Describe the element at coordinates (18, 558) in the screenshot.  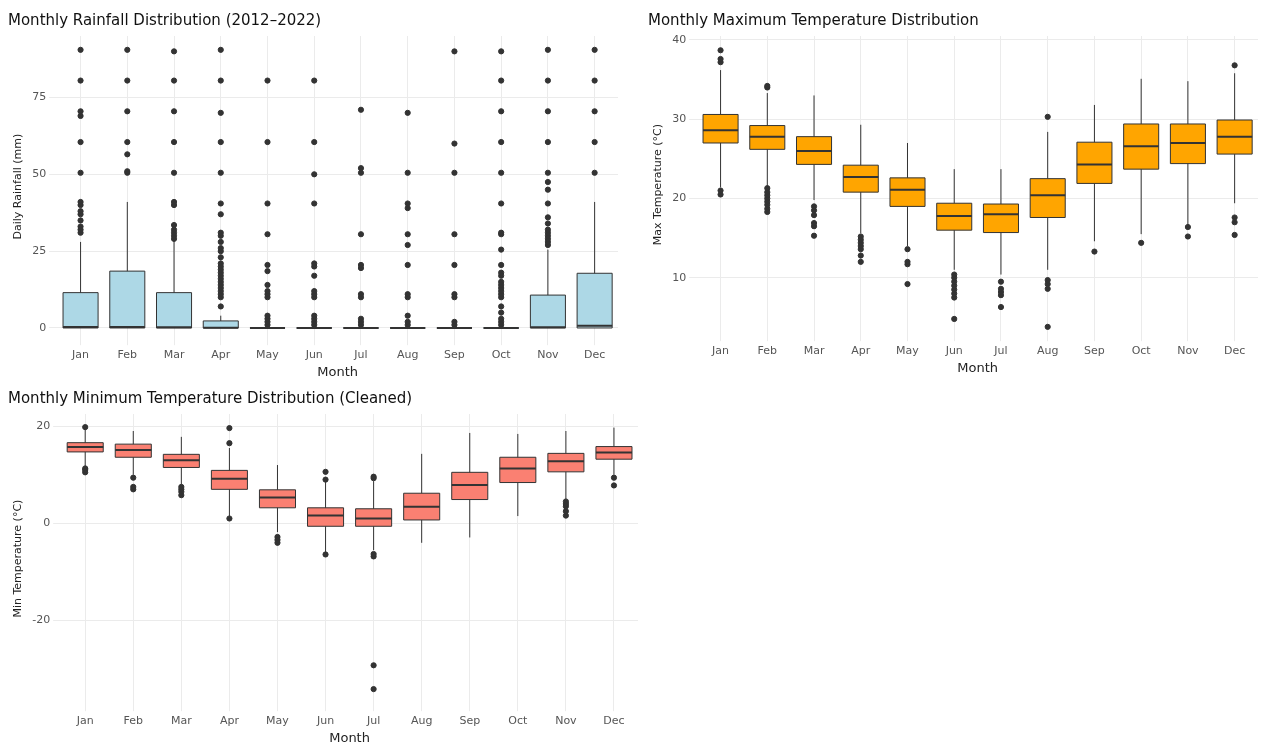
I see `y-axis-title: Min Temperature (°C)` at that location.